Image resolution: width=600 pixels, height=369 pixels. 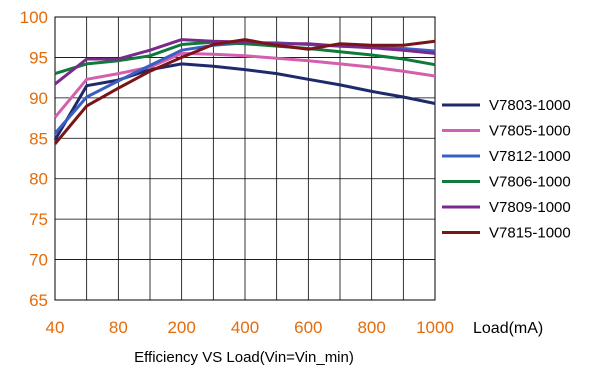 What do you see at coordinates (530, 233) in the screenshot?
I see `legend-label: V7815-1000` at bounding box center [530, 233].